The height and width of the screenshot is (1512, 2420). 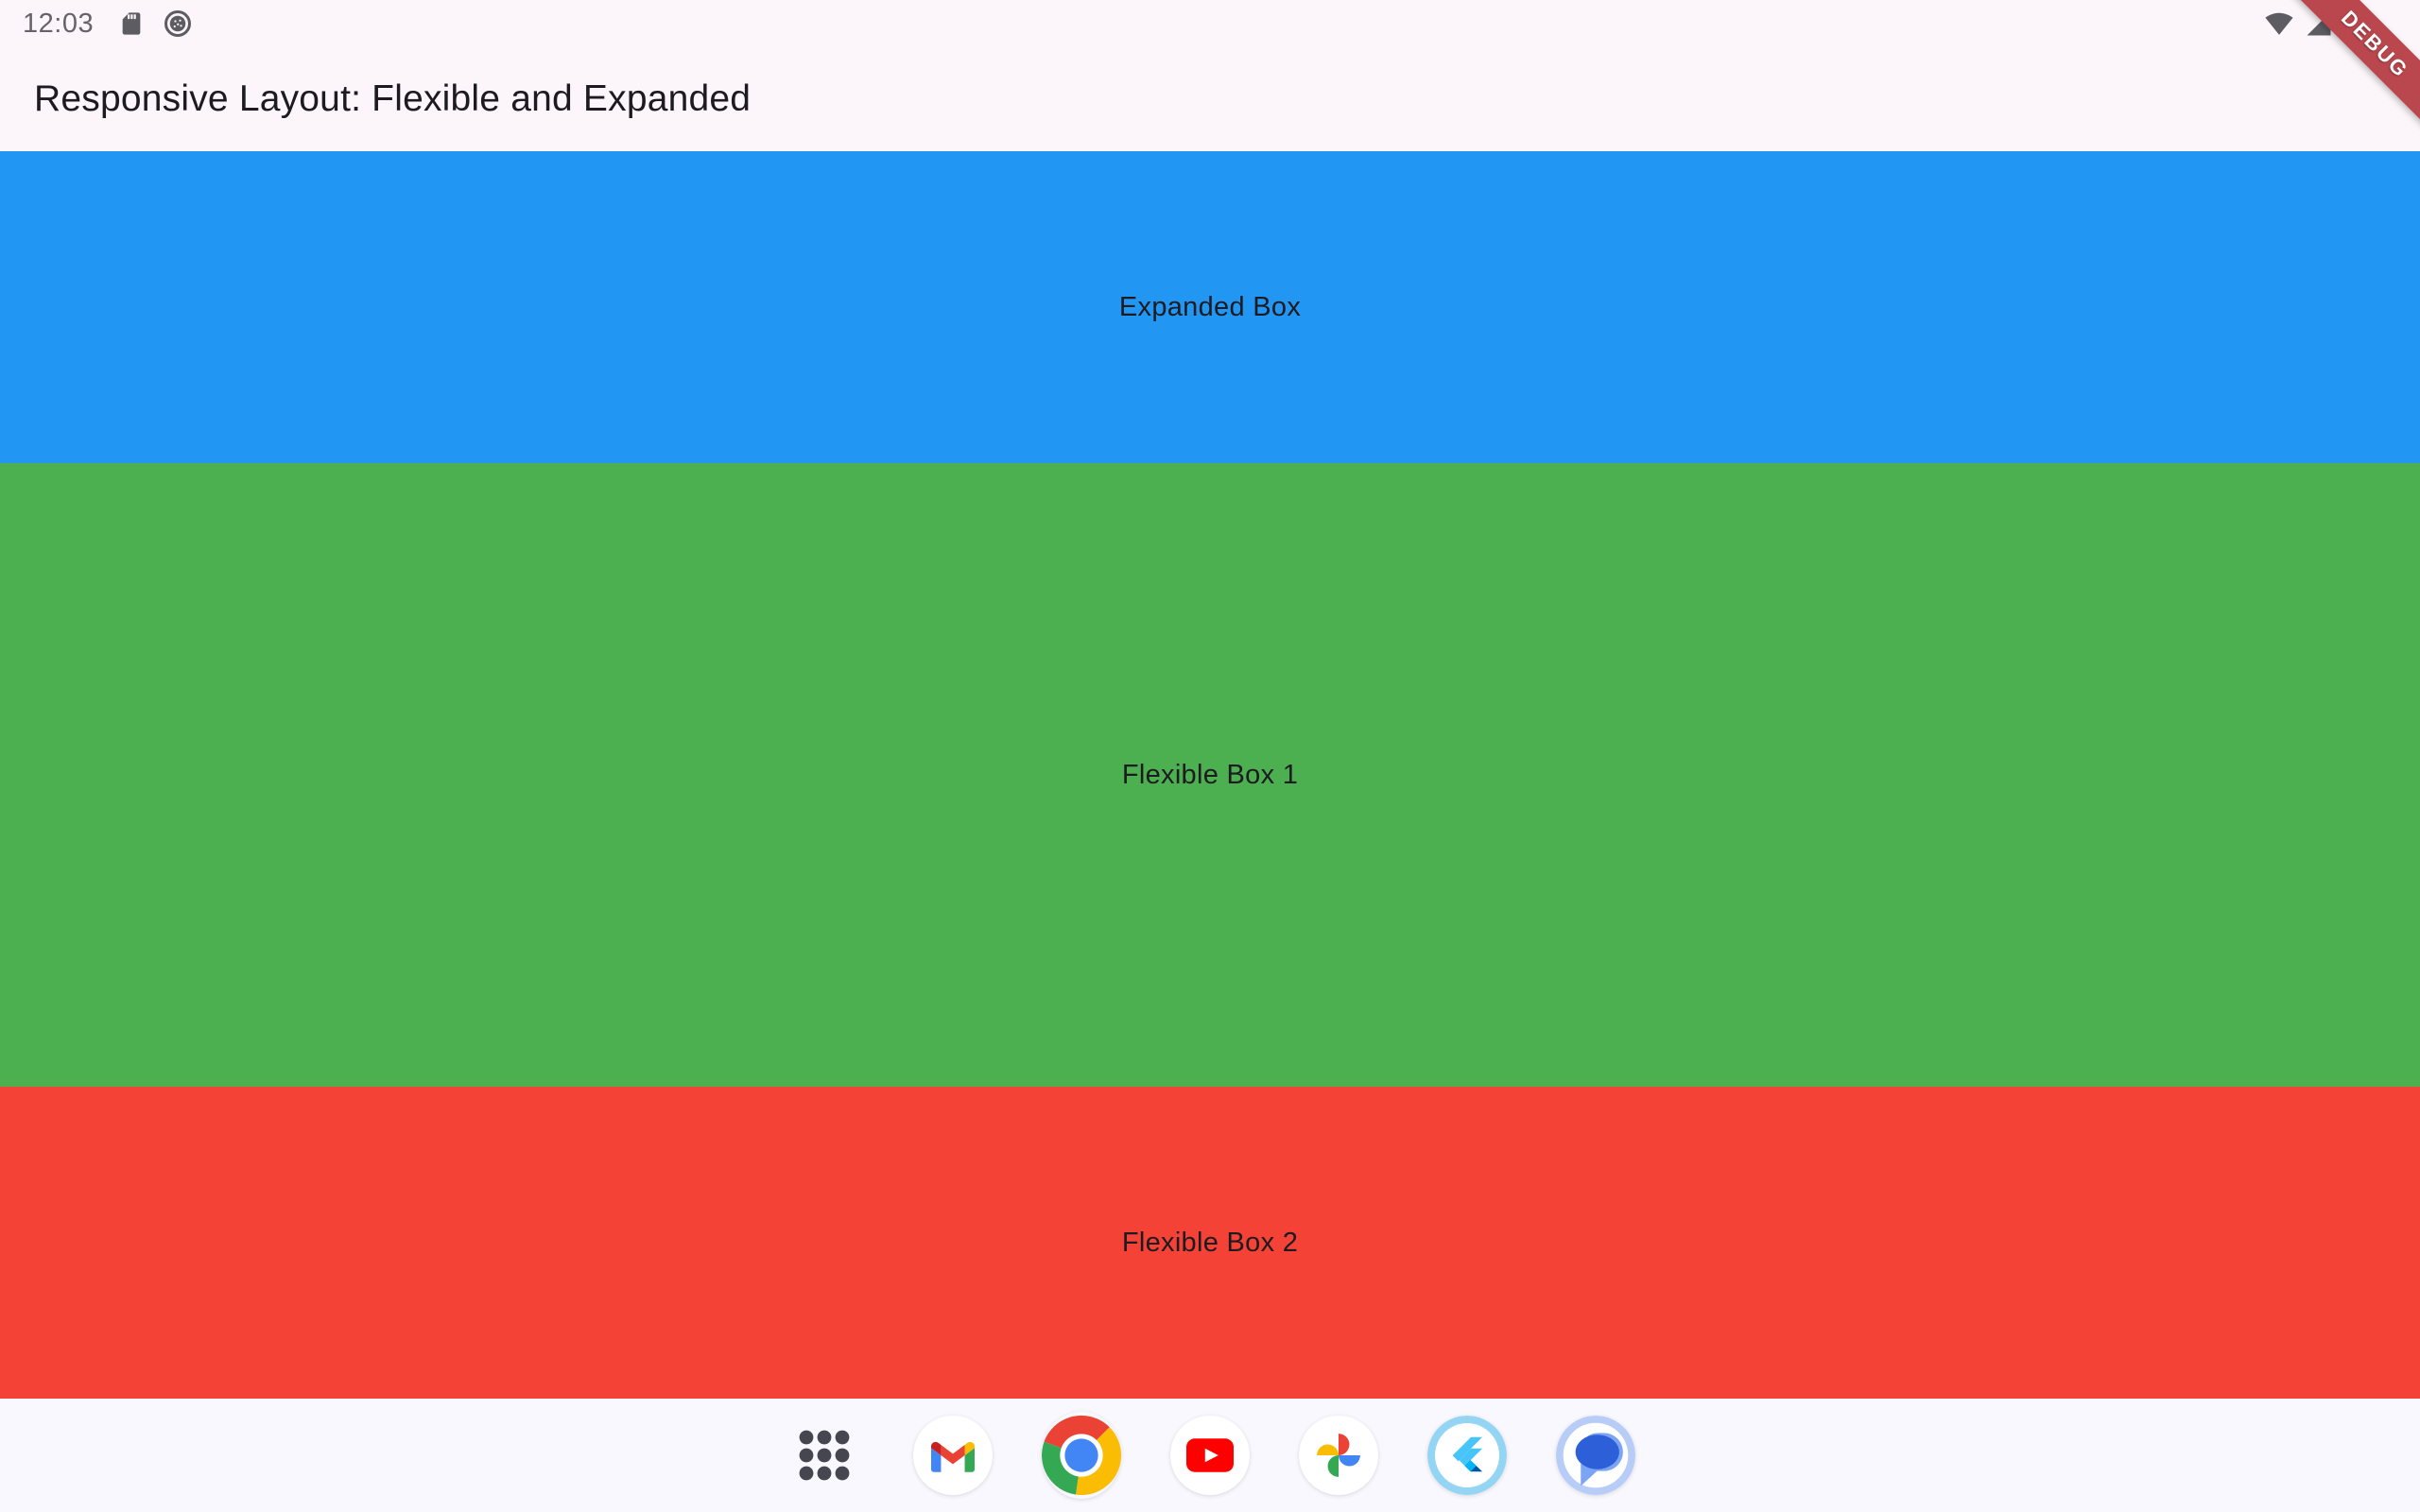 I want to click on google-photos-icon, so click(x=1338, y=1455).